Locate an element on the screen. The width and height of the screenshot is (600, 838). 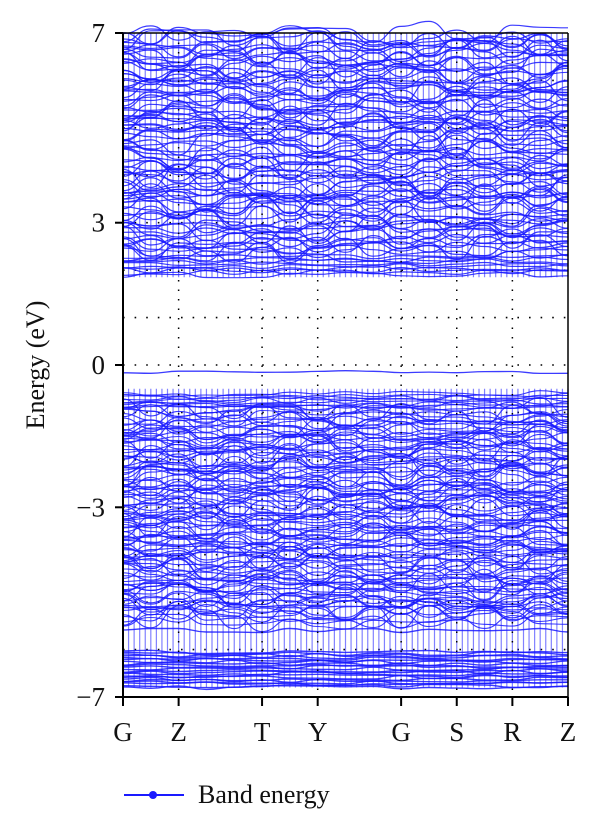
y-tick-label: 7 is located at coordinates (99, 33).